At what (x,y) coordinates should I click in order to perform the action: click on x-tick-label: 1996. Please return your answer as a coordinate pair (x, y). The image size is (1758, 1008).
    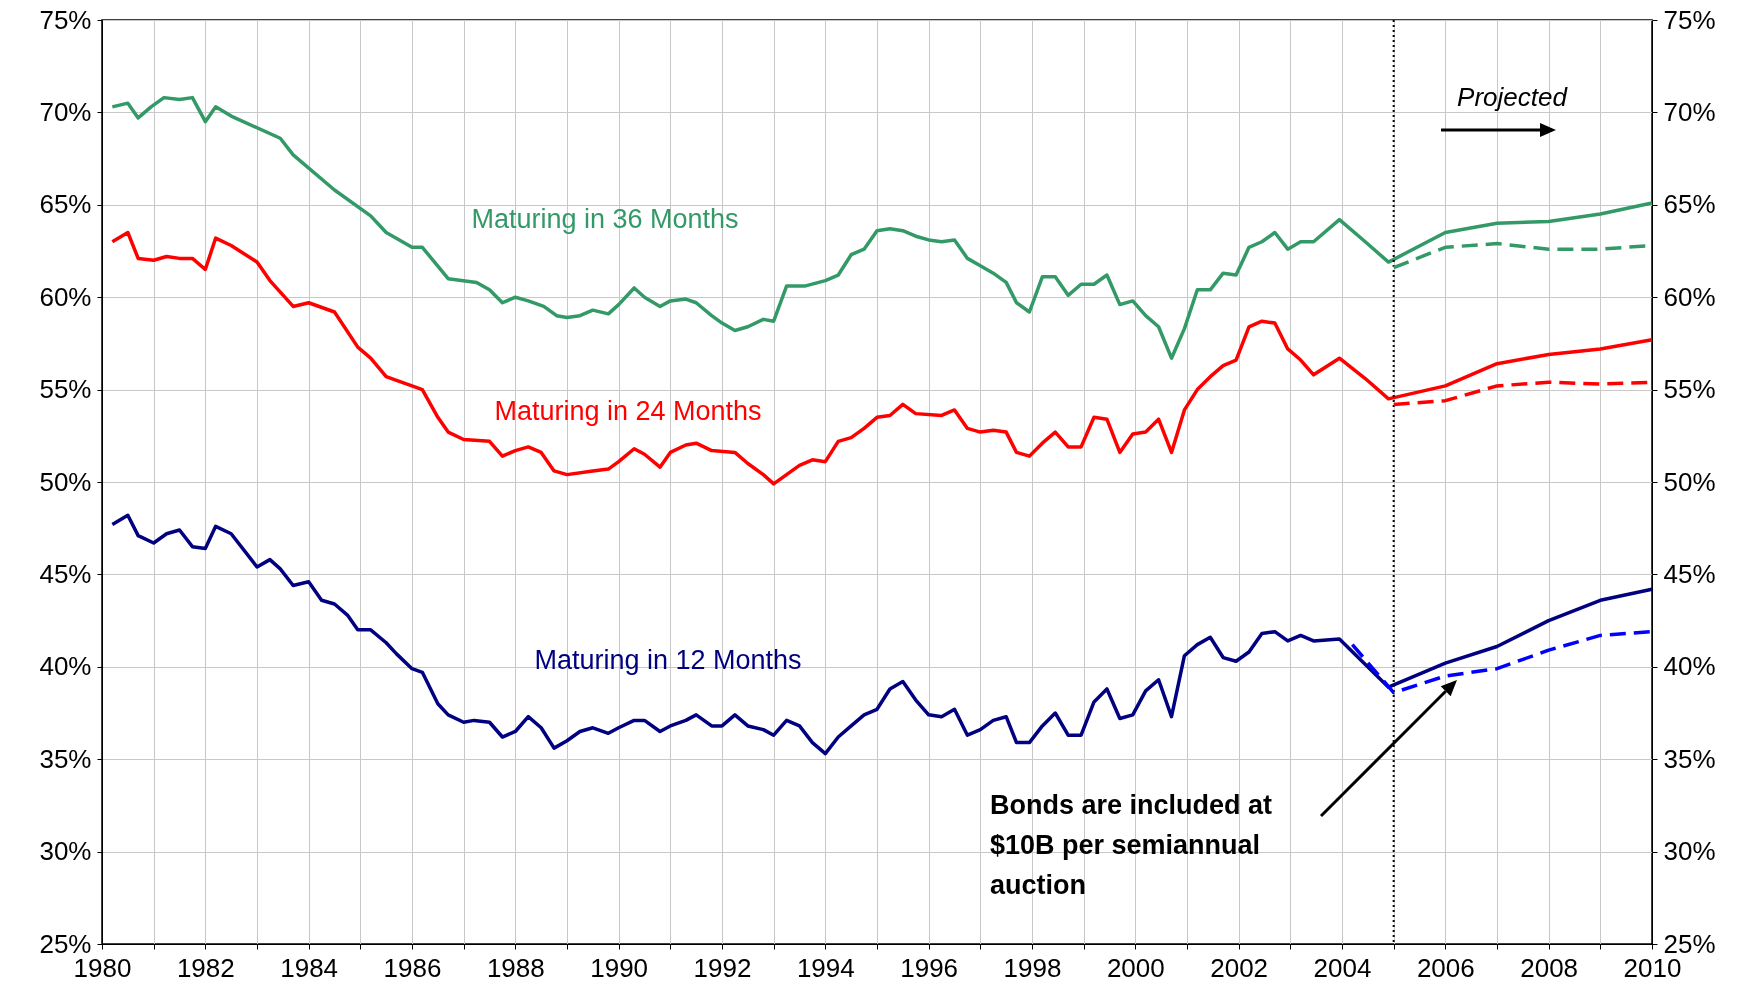
    Looking at the image, I should click on (929, 967).